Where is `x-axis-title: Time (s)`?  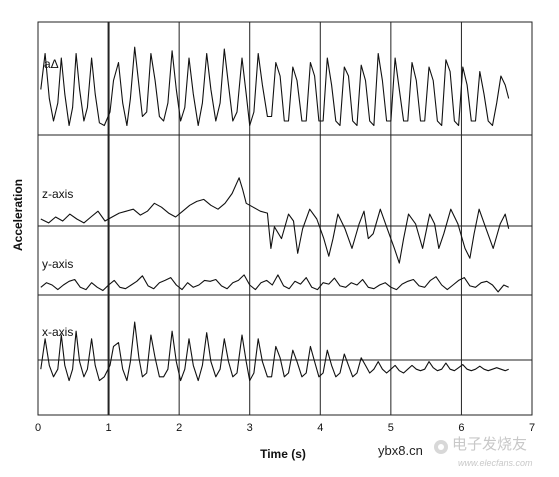 x-axis-title: Time (s) is located at coordinates (283, 454).